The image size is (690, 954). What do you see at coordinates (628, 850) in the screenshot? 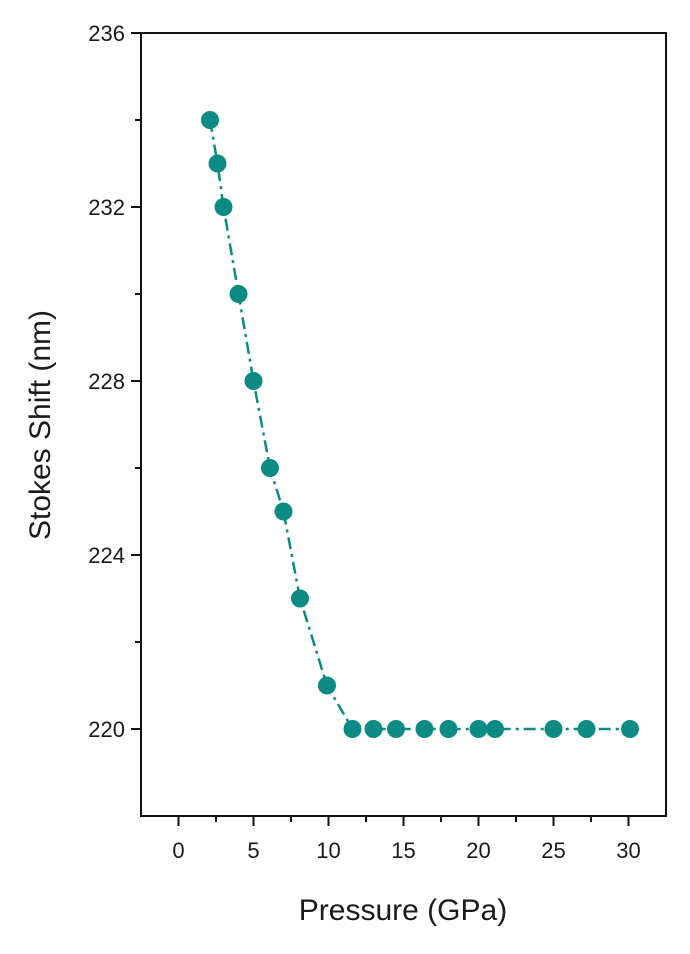
I see `x-tick-label: 30` at bounding box center [628, 850].